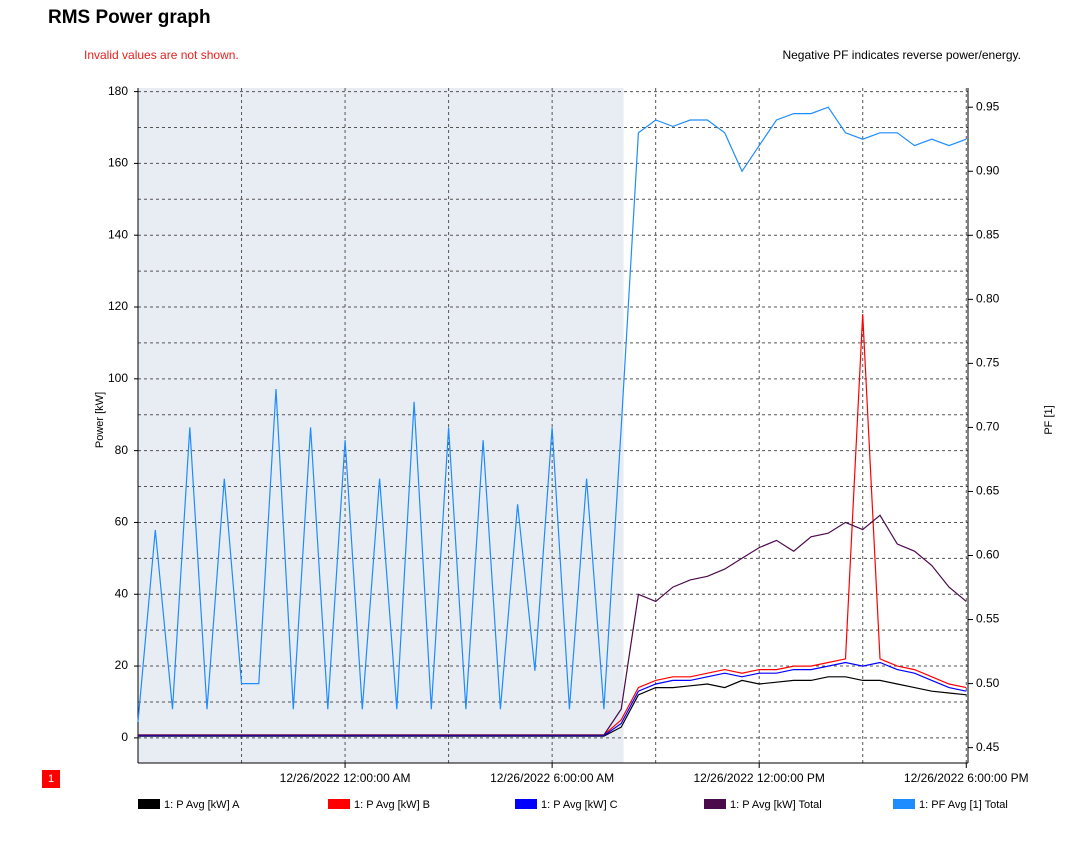  Describe the element at coordinates (122, 450) in the screenshot. I see `y-tick-label: 80` at that location.